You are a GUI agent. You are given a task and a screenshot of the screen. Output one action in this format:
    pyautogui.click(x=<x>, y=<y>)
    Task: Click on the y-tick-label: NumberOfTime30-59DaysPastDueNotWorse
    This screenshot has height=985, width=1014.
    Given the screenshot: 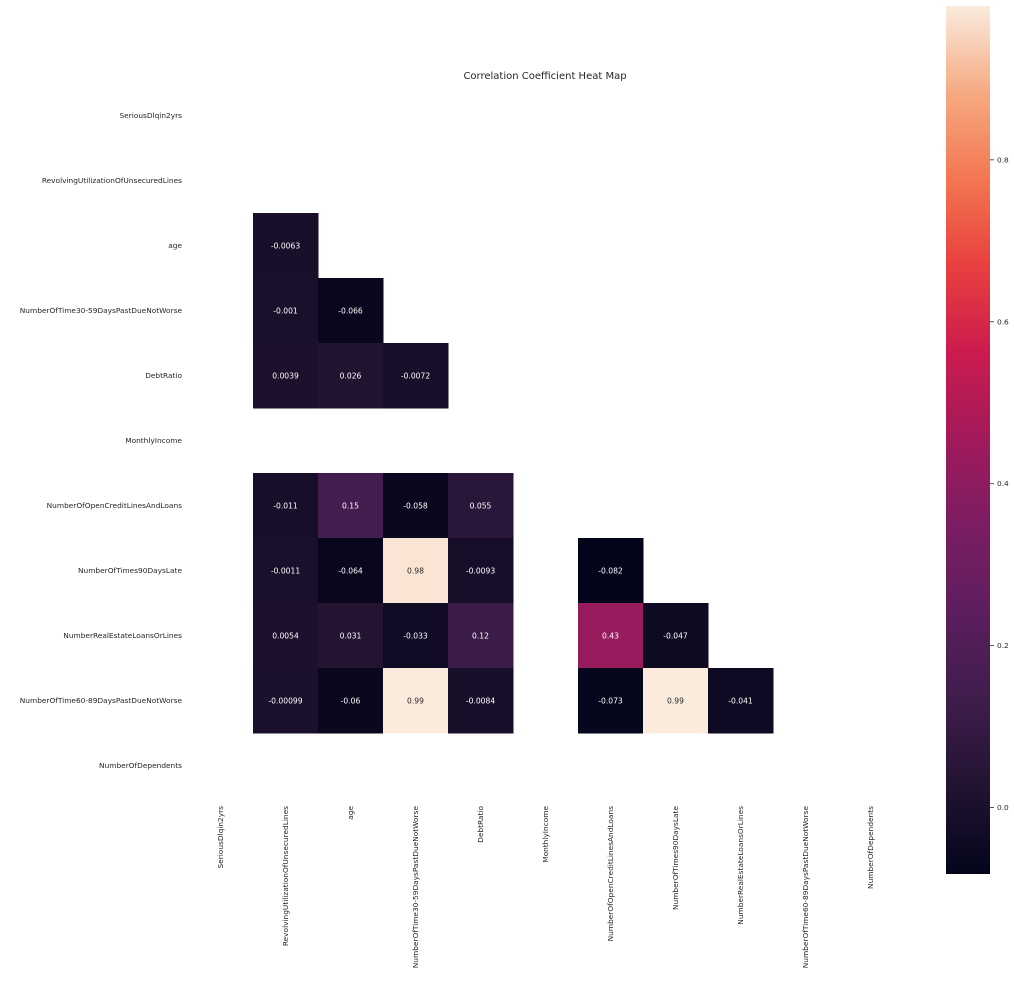 What is the action you would take?
    pyautogui.click(x=101, y=310)
    